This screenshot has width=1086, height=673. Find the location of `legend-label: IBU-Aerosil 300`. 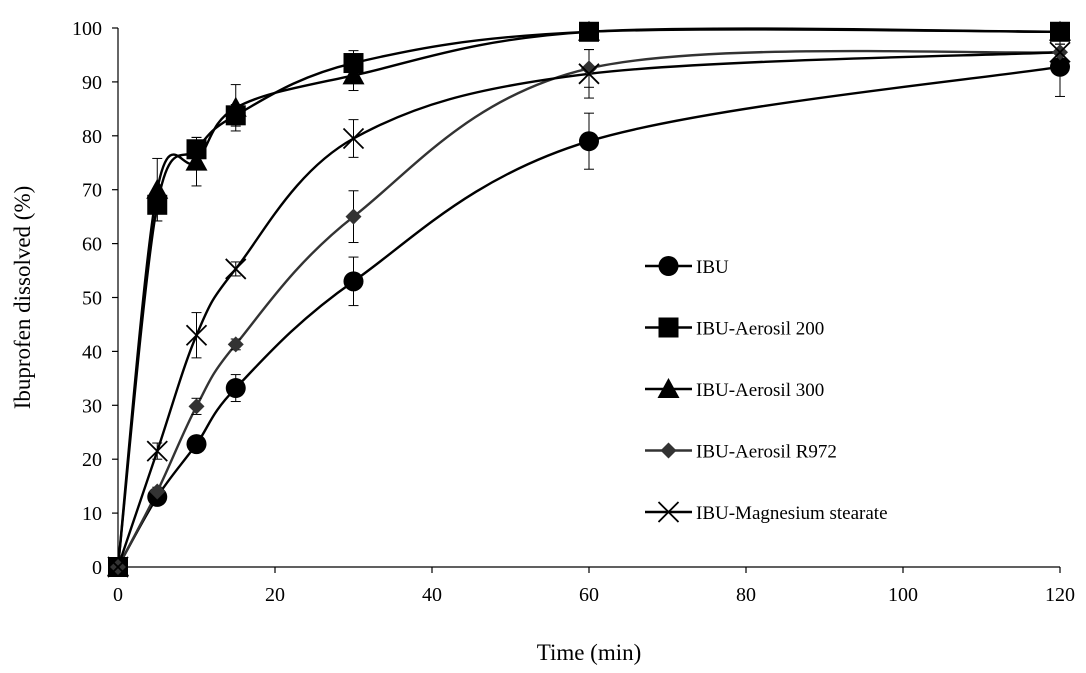

legend-label: IBU-Aerosil 300 is located at coordinates (760, 390).